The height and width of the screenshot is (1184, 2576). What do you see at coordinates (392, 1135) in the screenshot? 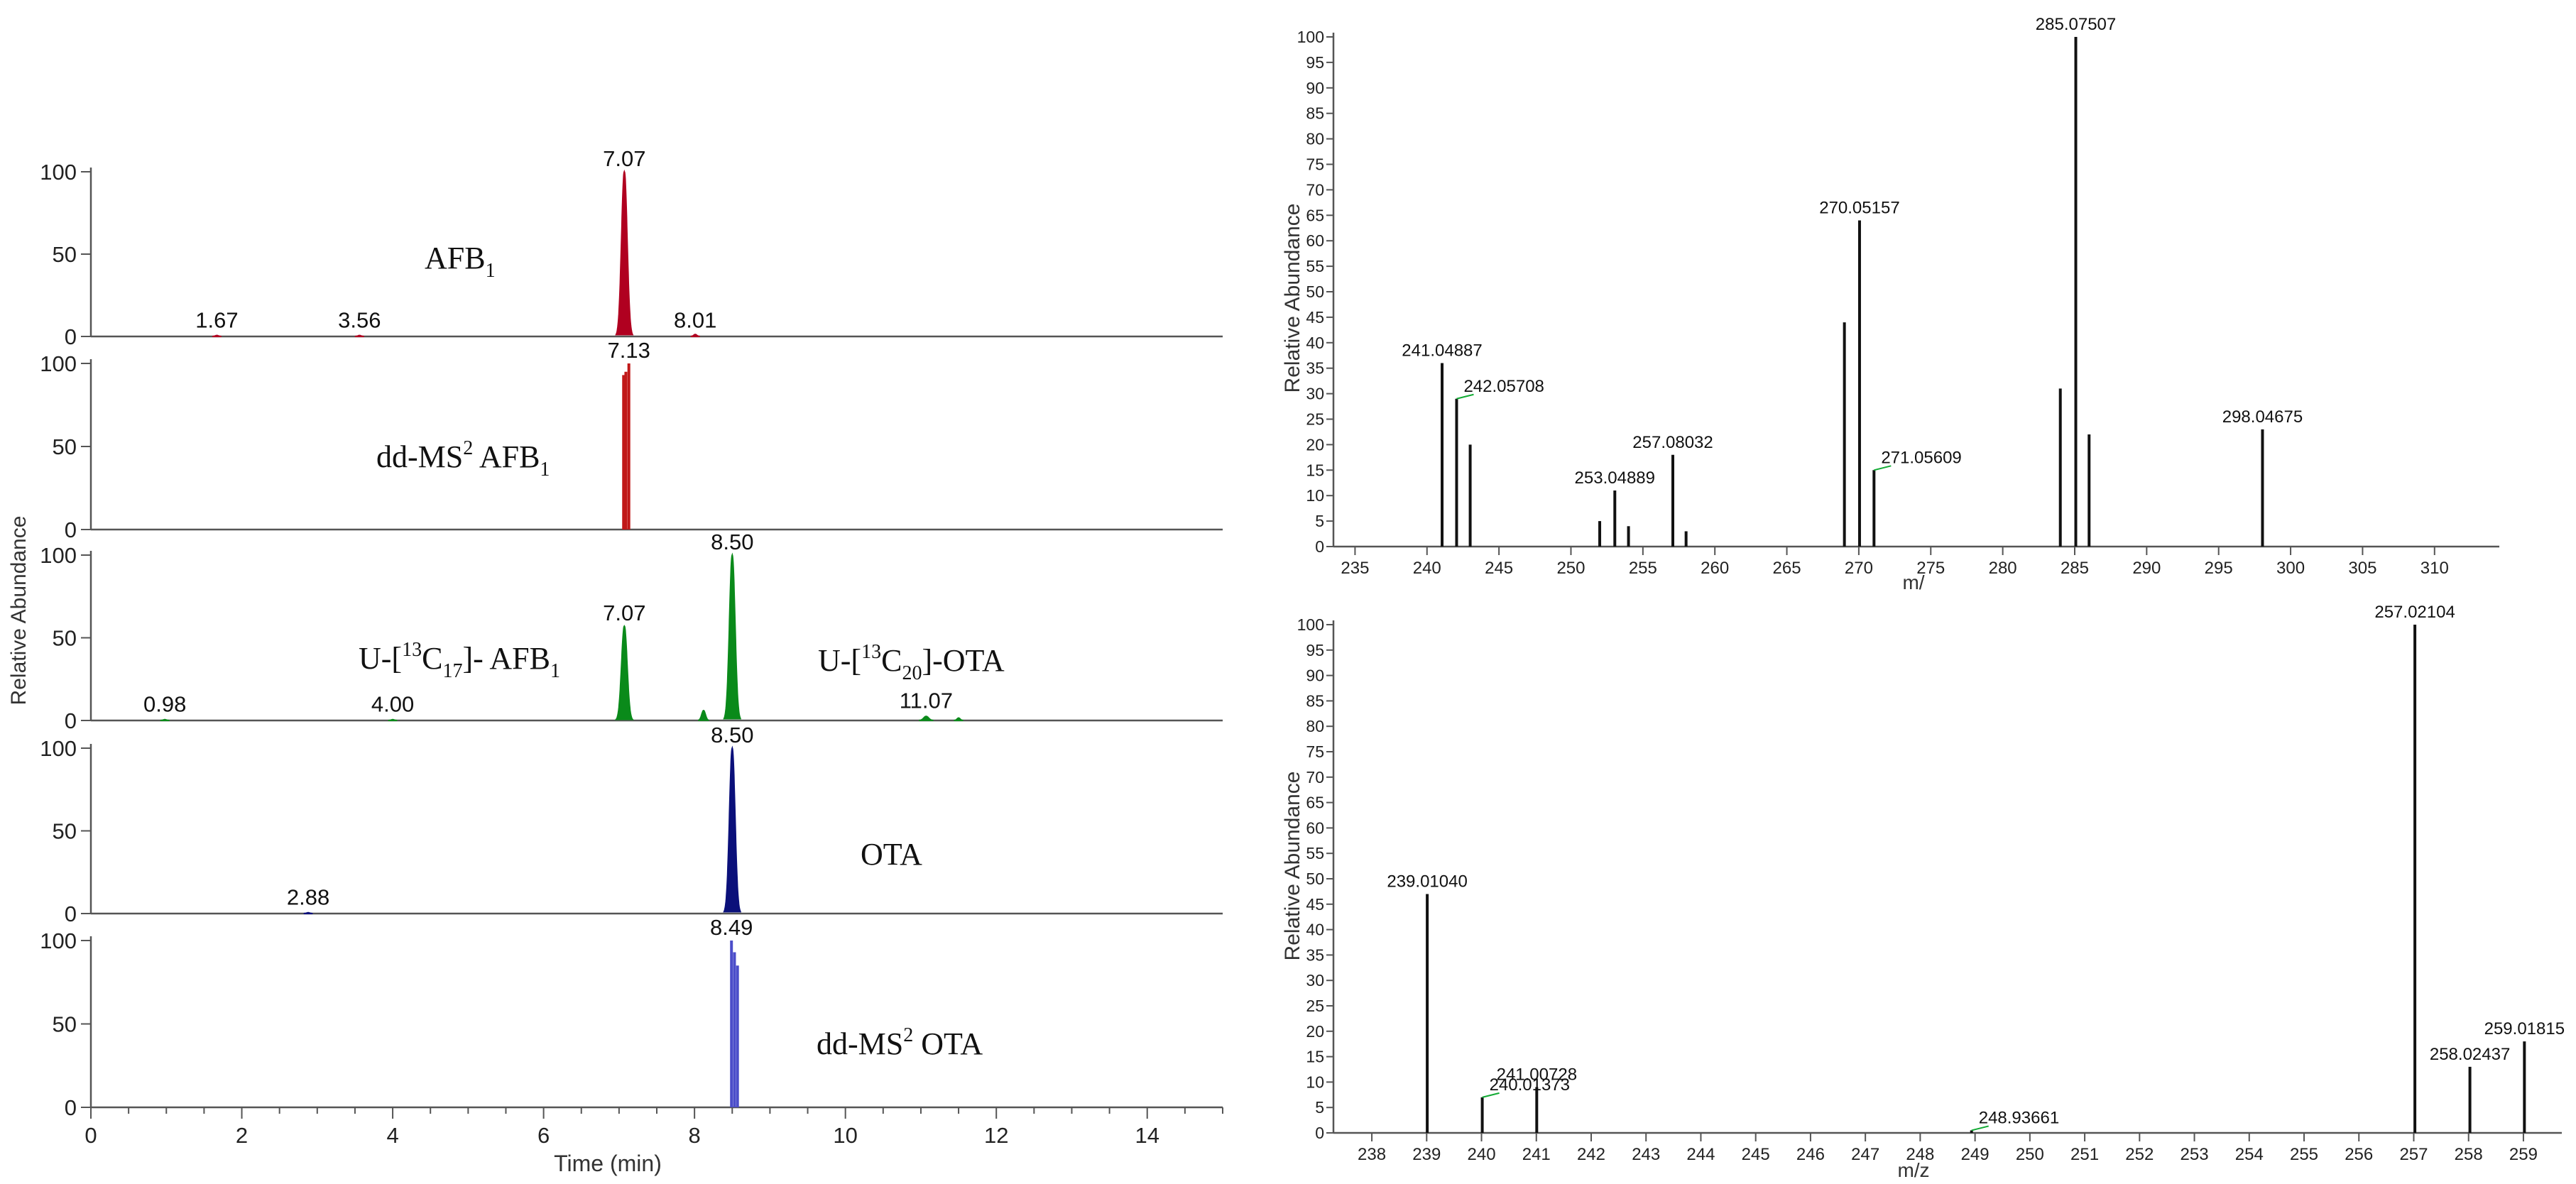
I see `x-tick-label: 4` at bounding box center [392, 1135].